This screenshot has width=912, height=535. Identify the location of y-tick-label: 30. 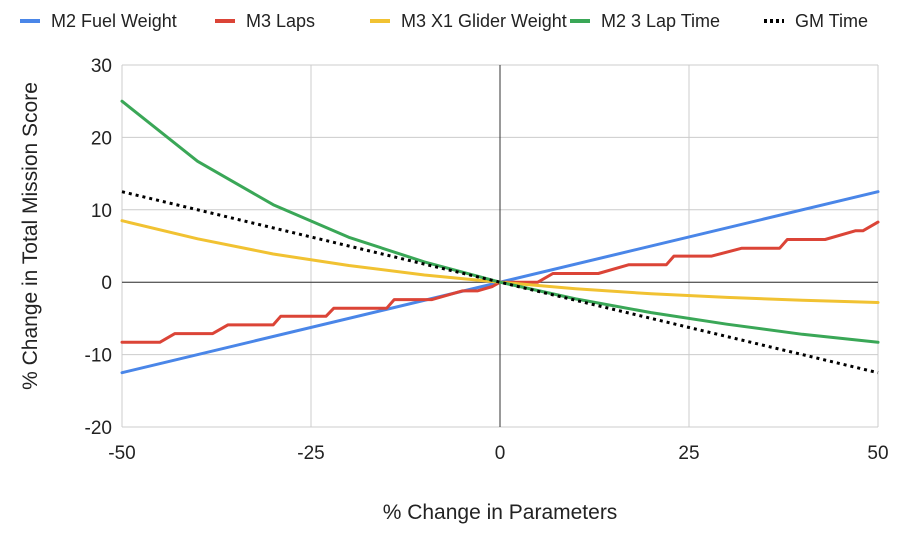
(101, 66).